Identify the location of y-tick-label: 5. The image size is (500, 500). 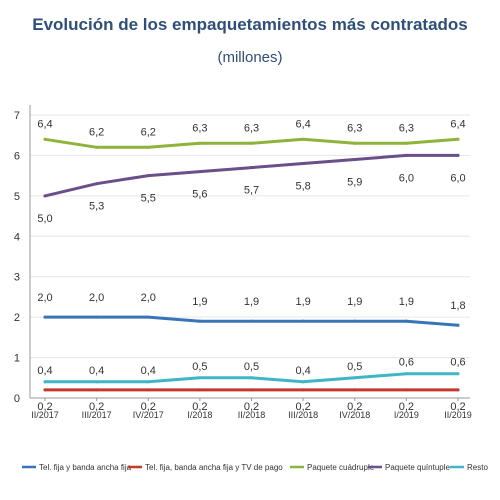
(17, 197).